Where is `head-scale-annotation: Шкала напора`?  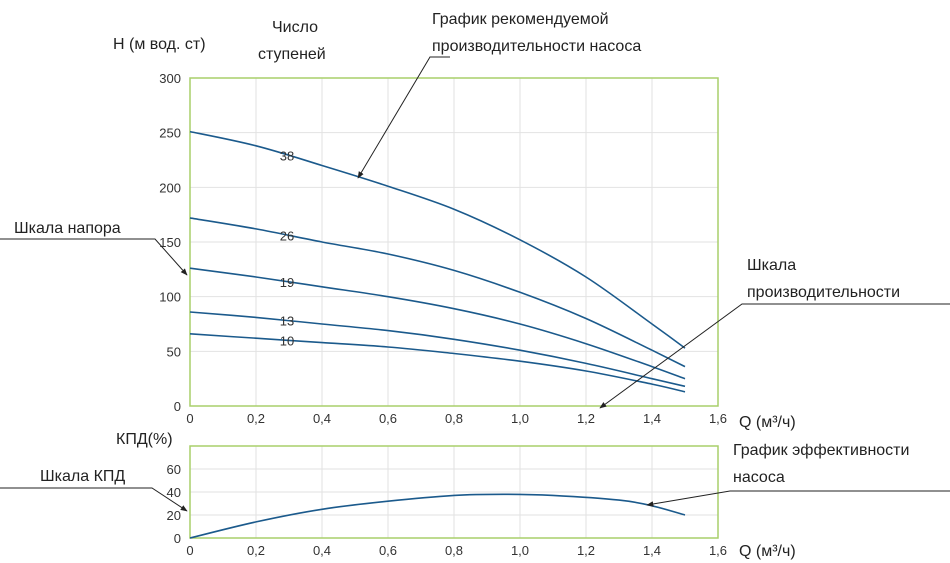
head-scale-annotation: Шкала напора is located at coordinates (67, 228).